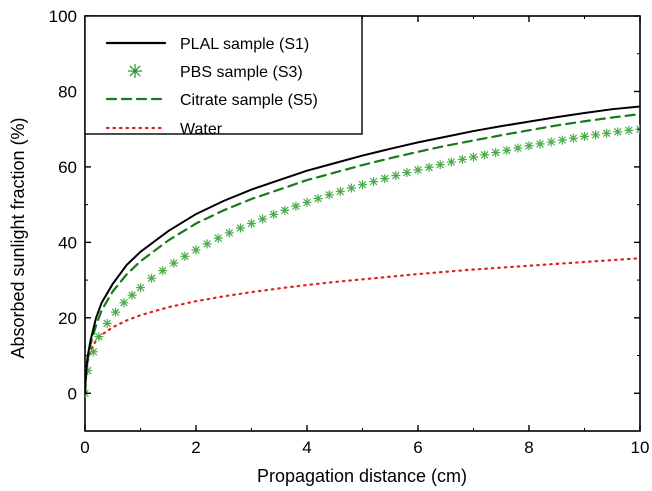  I want to click on legend-marker-pbs-sample-s3, so click(135, 71).